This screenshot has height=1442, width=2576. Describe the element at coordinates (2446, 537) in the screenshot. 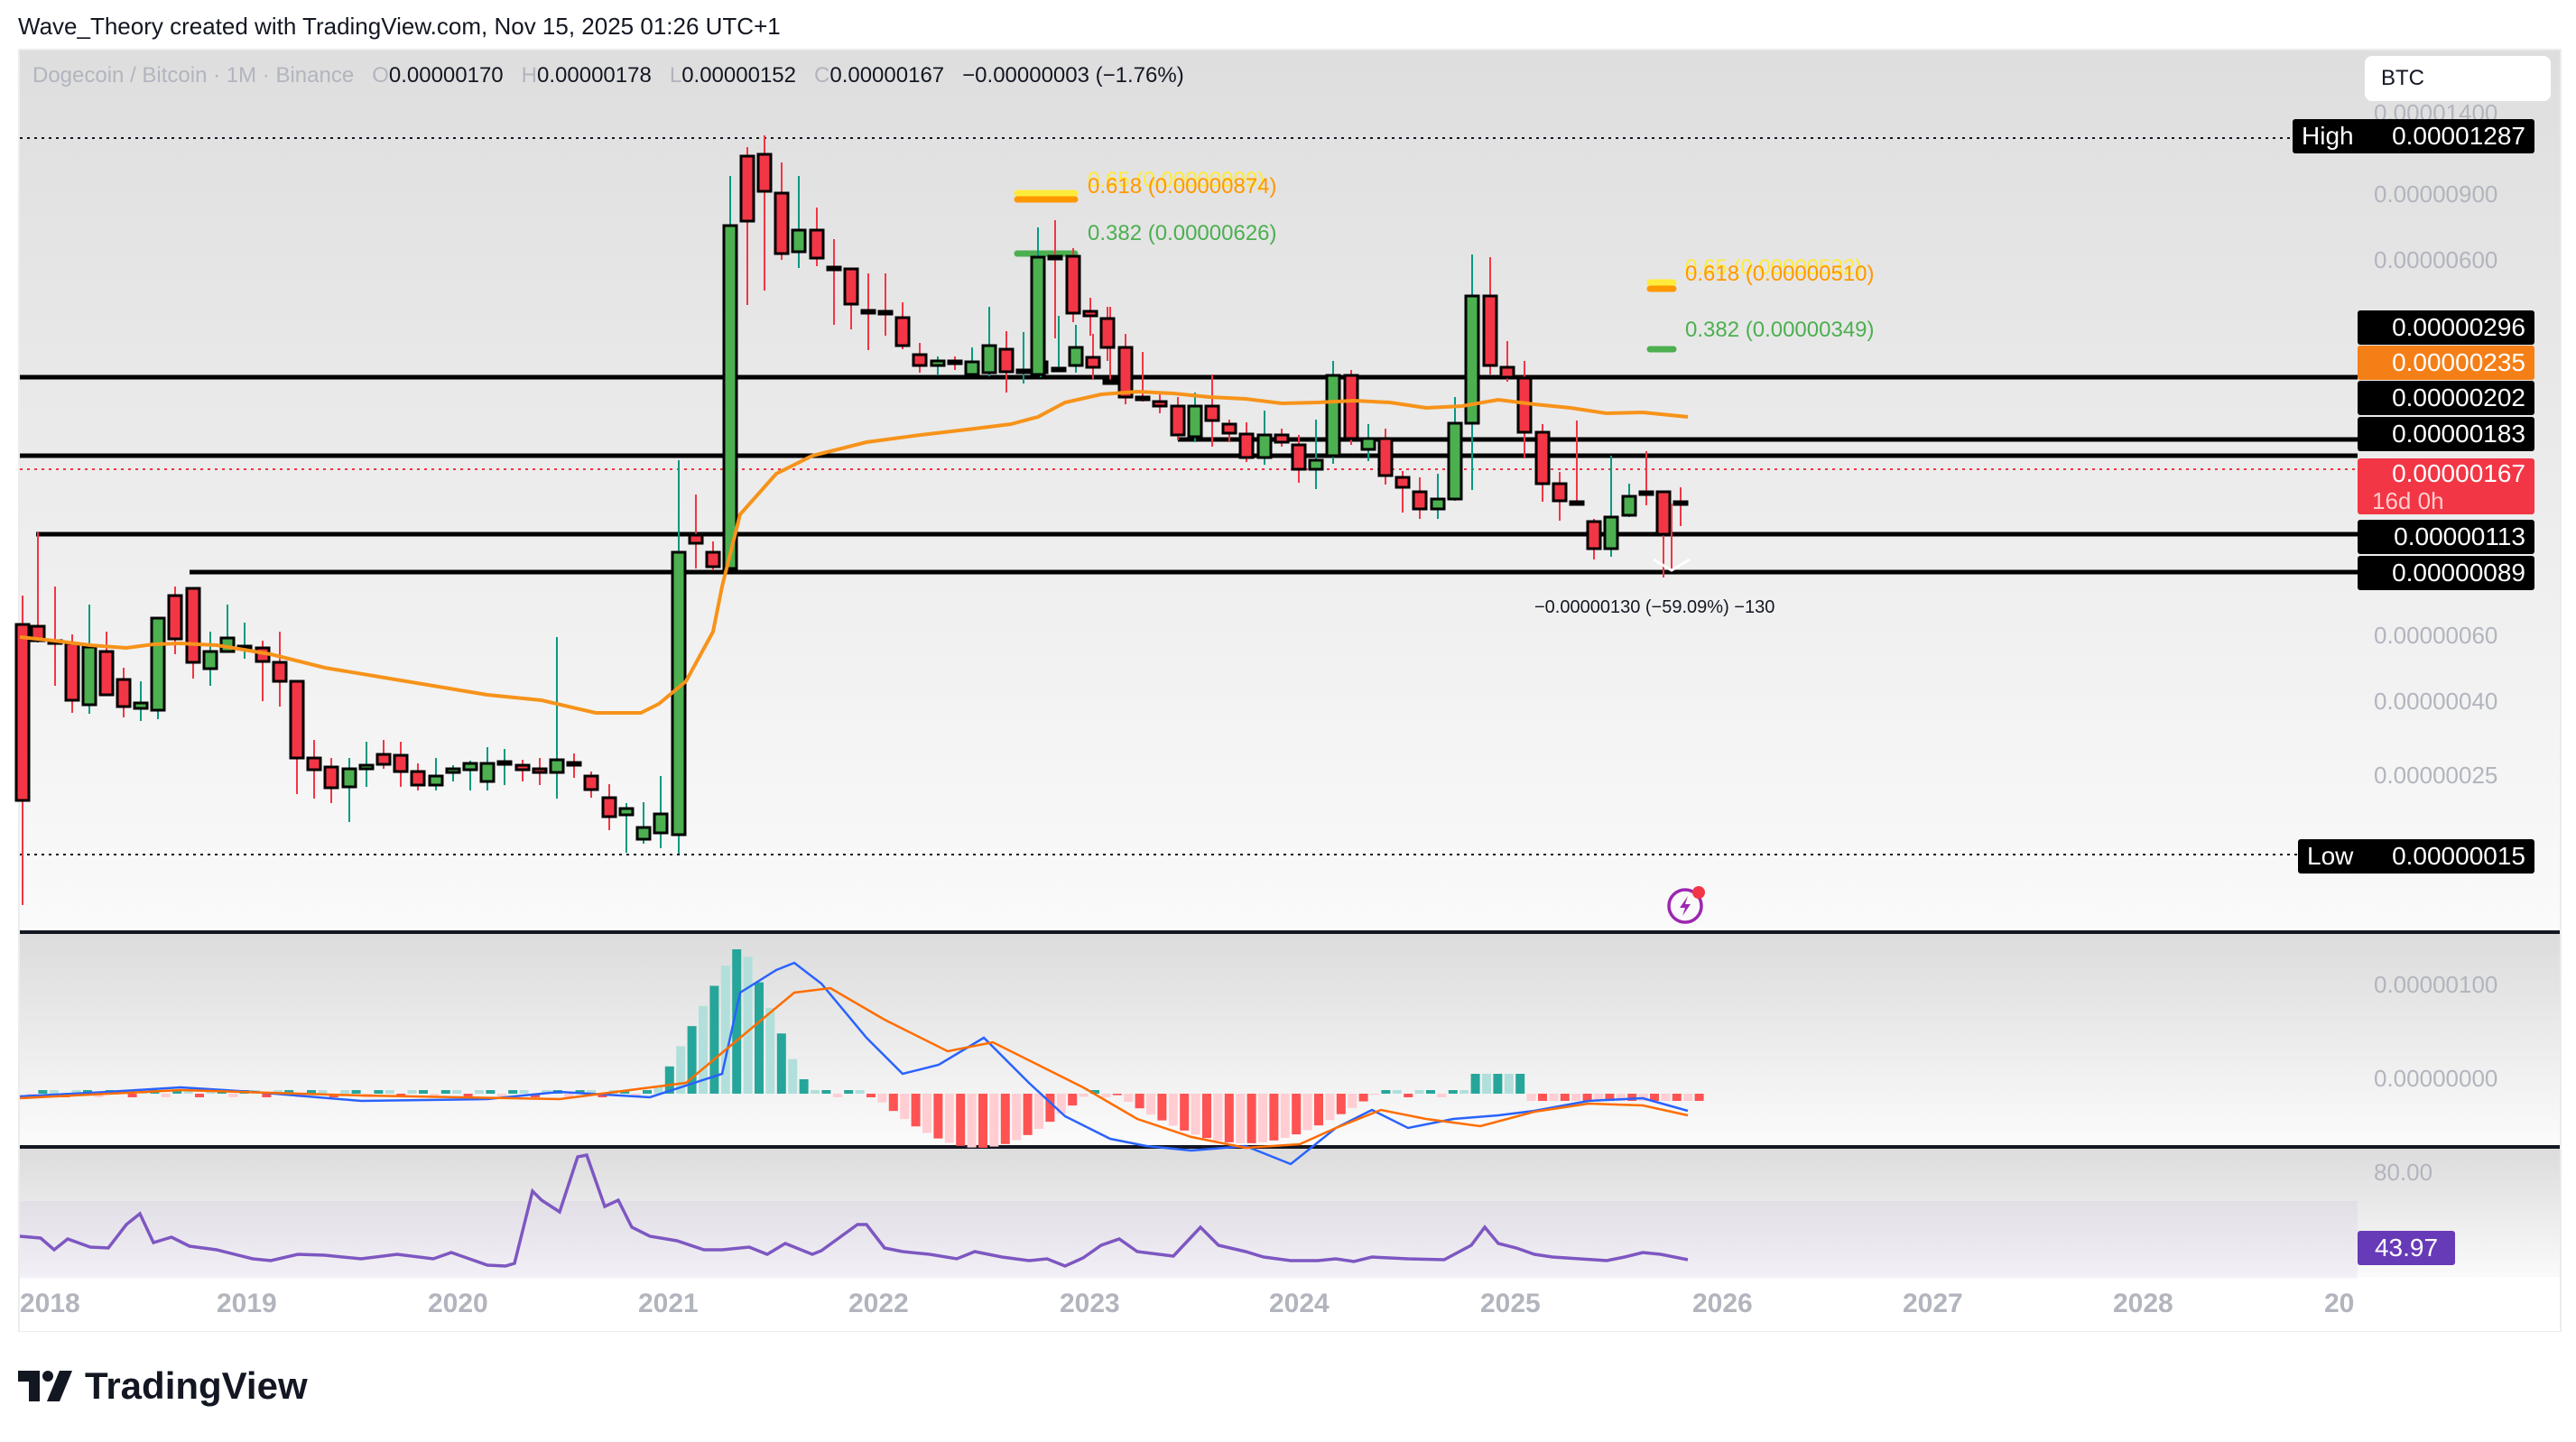

I see `price-level-tag: 0.00000113` at that location.